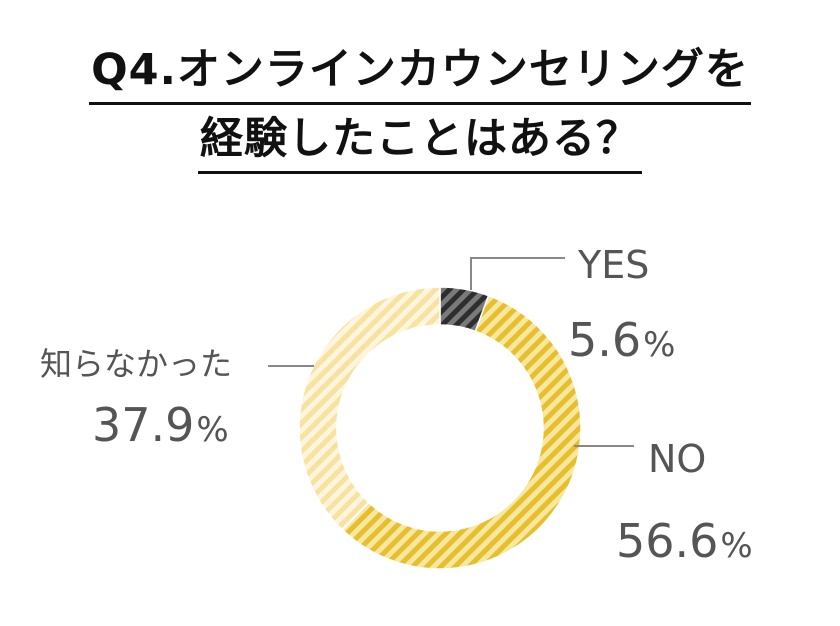 The width and height of the screenshot is (840, 626). Describe the element at coordinates (613, 265) in the screenshot. I see `slice-label-yes: YES` at that location.